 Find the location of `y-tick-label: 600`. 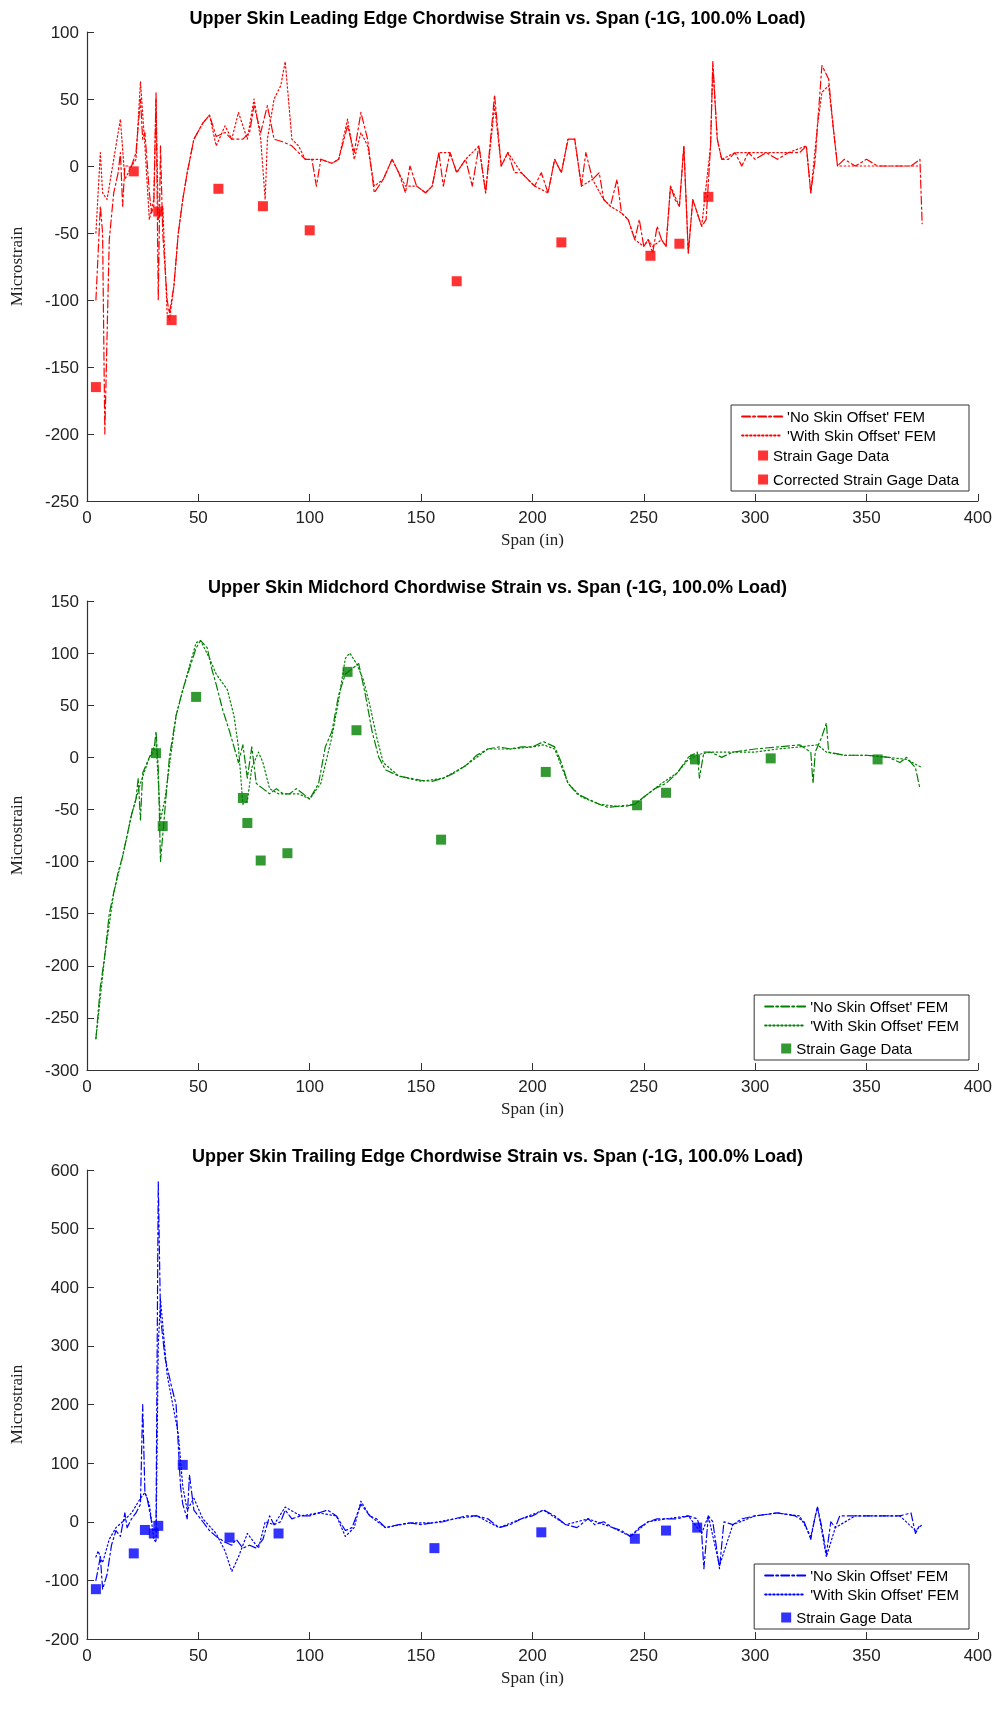

y-tick-label: 600 is located at coordinates (64, 1170).